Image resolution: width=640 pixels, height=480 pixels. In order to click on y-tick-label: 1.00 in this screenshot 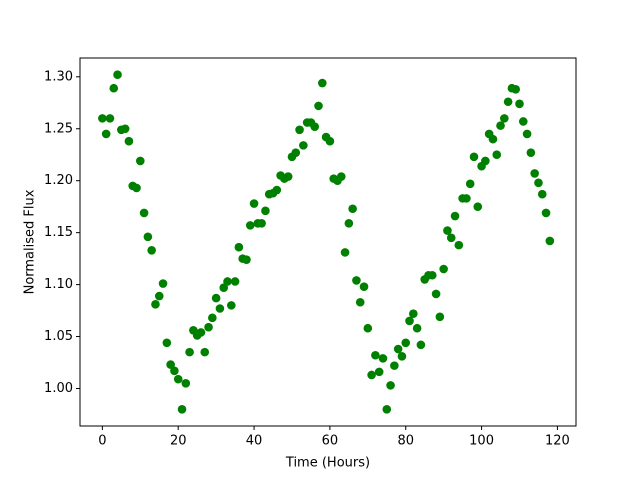, I will do `click(58, 388)`.